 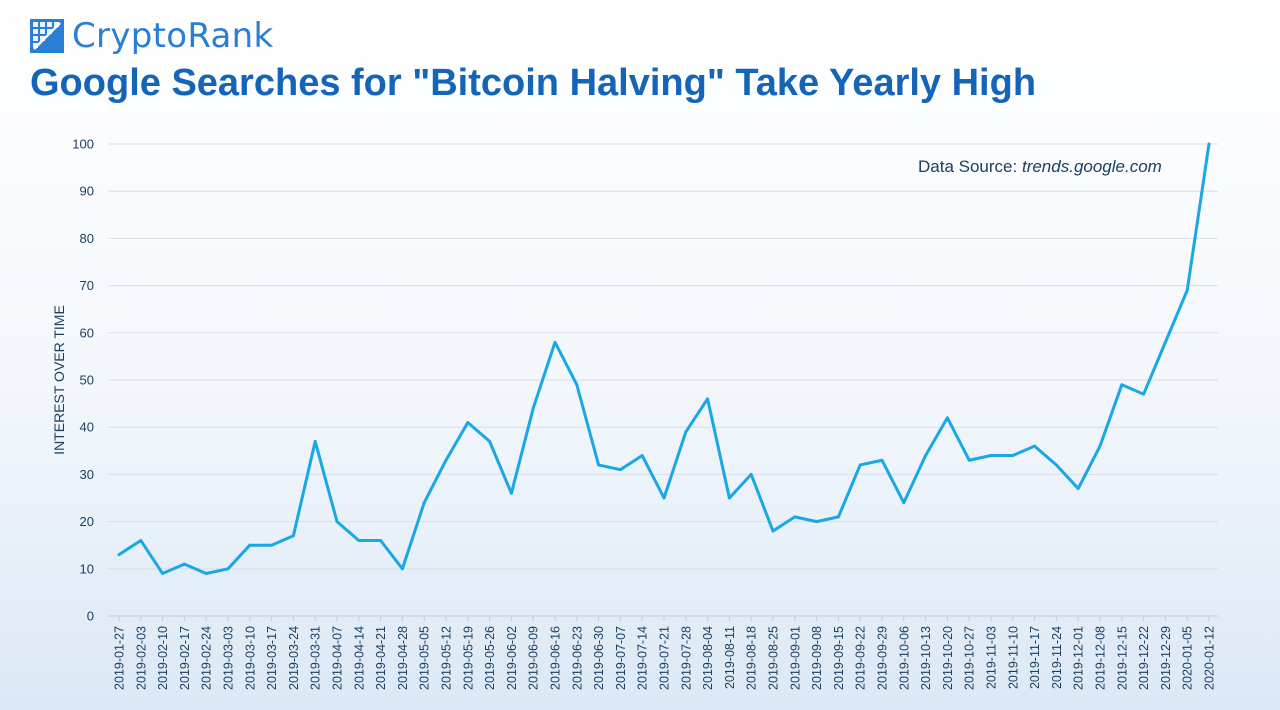 I want to click on x-tick-label: 2019-05-19, so click(x=468, y=658).